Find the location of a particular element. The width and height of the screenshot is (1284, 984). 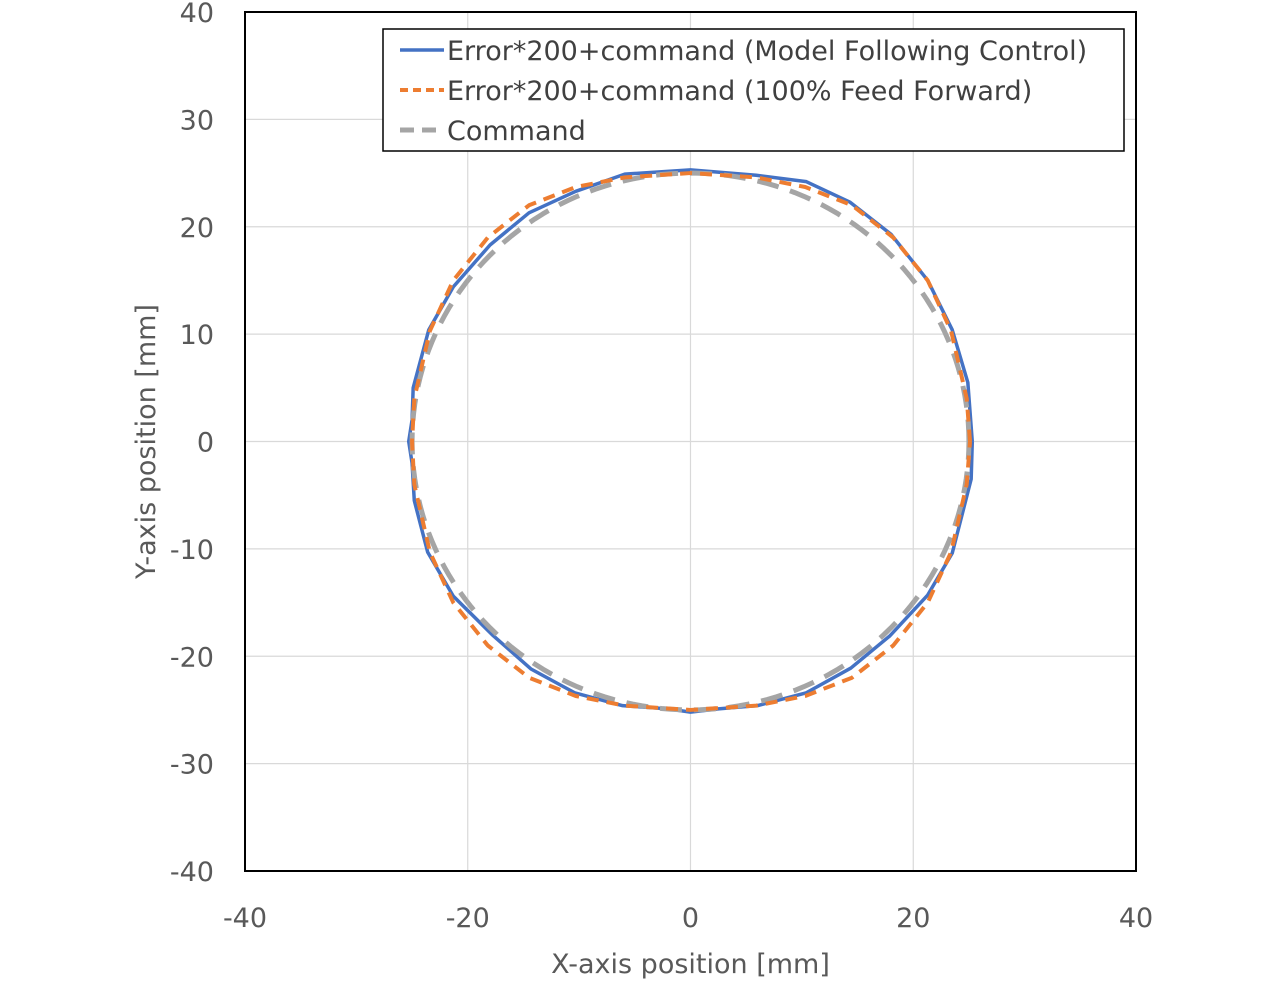

x-tick-label: 40 is located at coordinates (1136, 918).